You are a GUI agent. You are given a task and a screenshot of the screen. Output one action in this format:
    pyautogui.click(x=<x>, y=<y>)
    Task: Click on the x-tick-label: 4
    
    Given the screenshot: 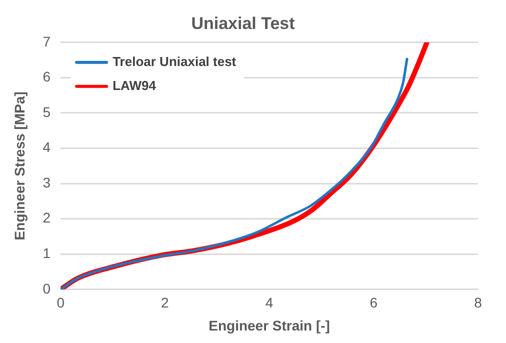 What is the action you would take?
    pyautogui.click(x=269, y=302)
    